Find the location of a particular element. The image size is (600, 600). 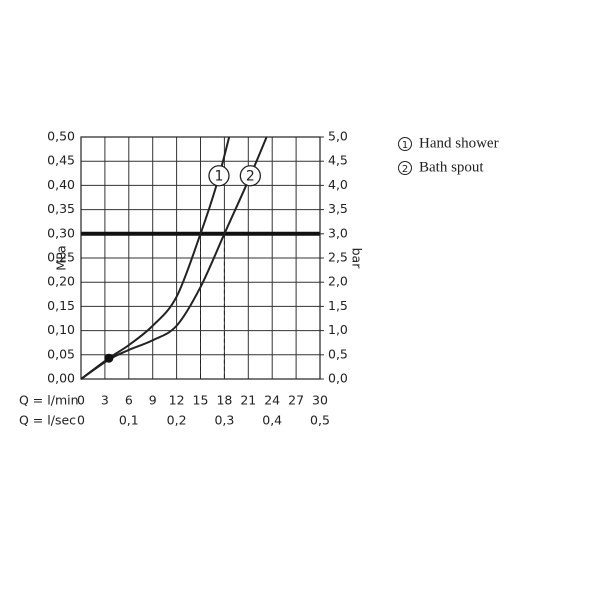

y2-tick-label: 1,0 is located at coordinates (338, 329).